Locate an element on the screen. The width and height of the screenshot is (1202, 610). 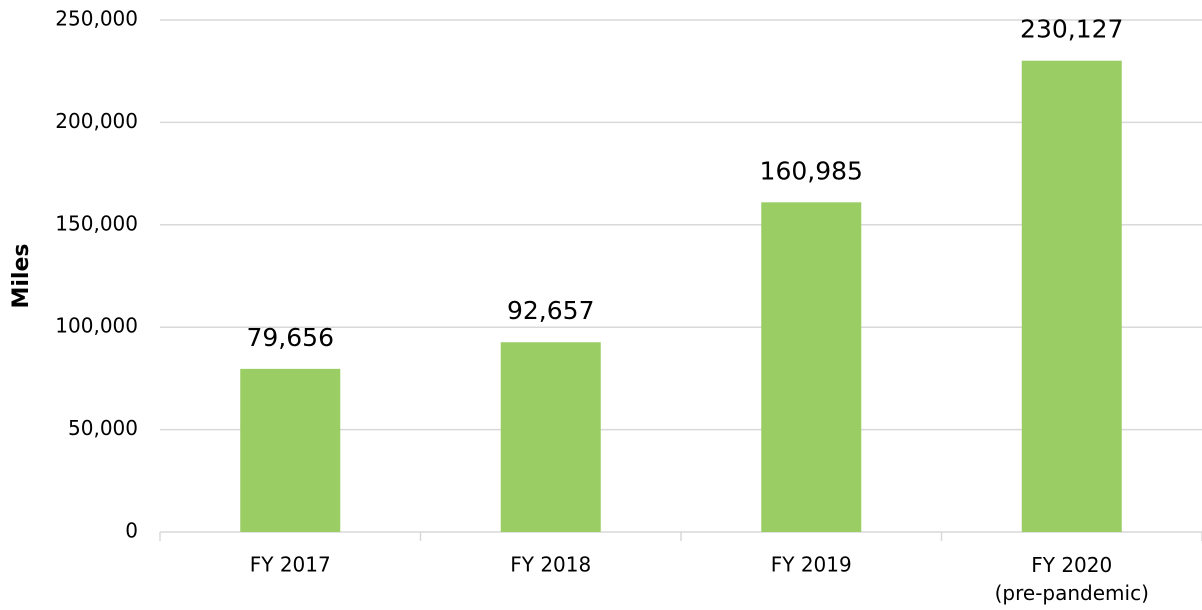
x-tick-label: FY 2020 (pre-pandemic) is located at coordinates (1072, 579).